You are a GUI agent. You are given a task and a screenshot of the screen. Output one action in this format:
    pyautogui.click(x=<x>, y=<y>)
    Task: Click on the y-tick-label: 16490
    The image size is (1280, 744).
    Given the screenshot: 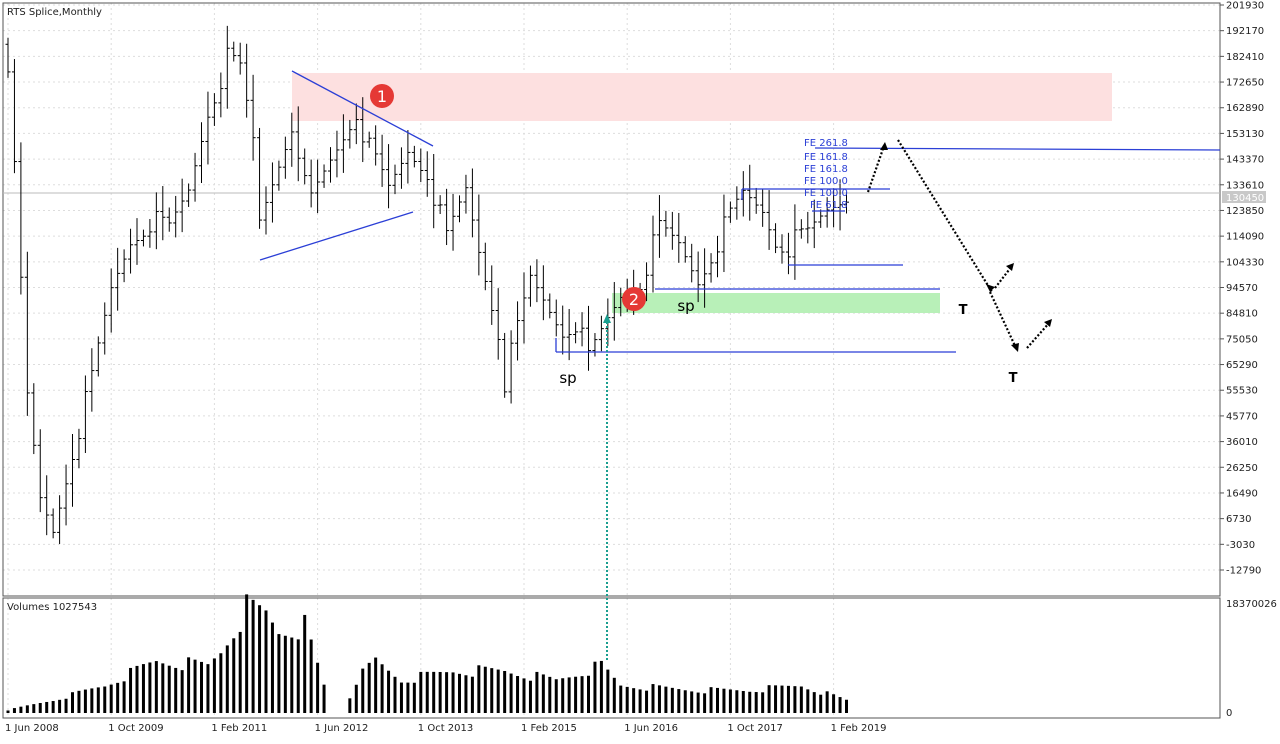 What is the action you would take?
    pyautogui.click(x=1242, y=493)
    